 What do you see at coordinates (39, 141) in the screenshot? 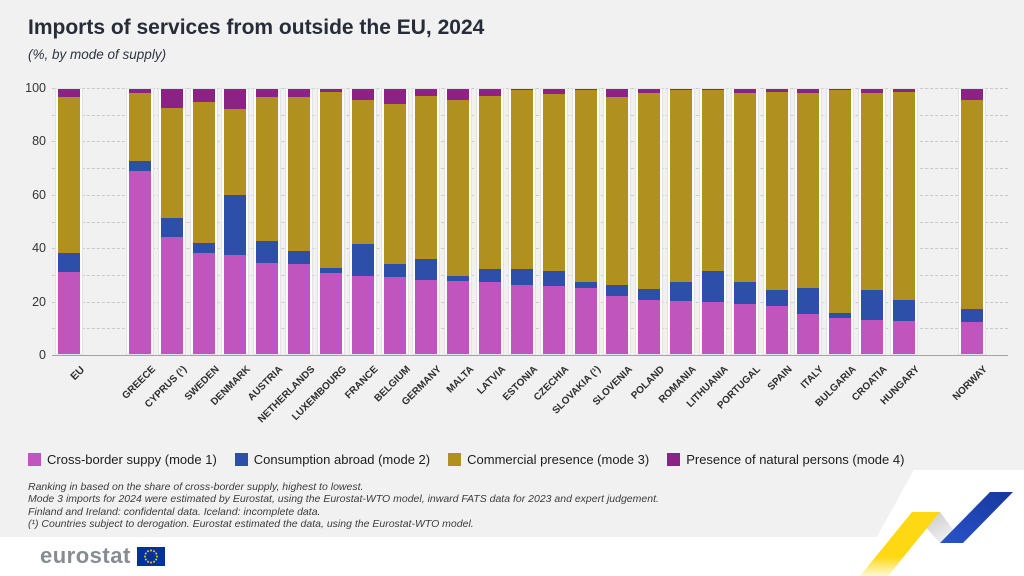
I see `y-tick-label-80: 80` at bounding box center [39, 141].